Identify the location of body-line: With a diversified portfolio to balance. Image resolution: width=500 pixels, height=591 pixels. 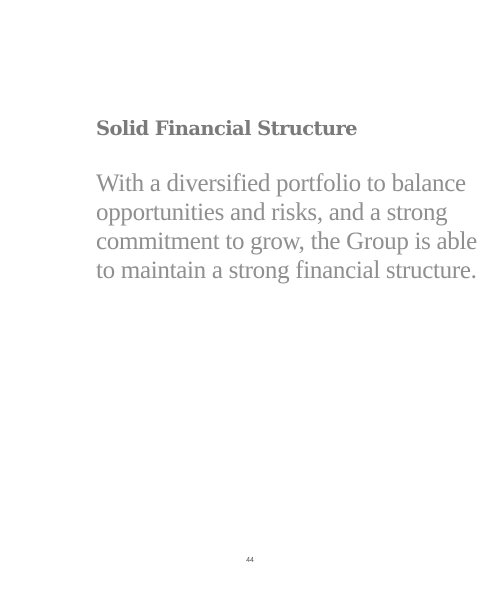
(281, 183).